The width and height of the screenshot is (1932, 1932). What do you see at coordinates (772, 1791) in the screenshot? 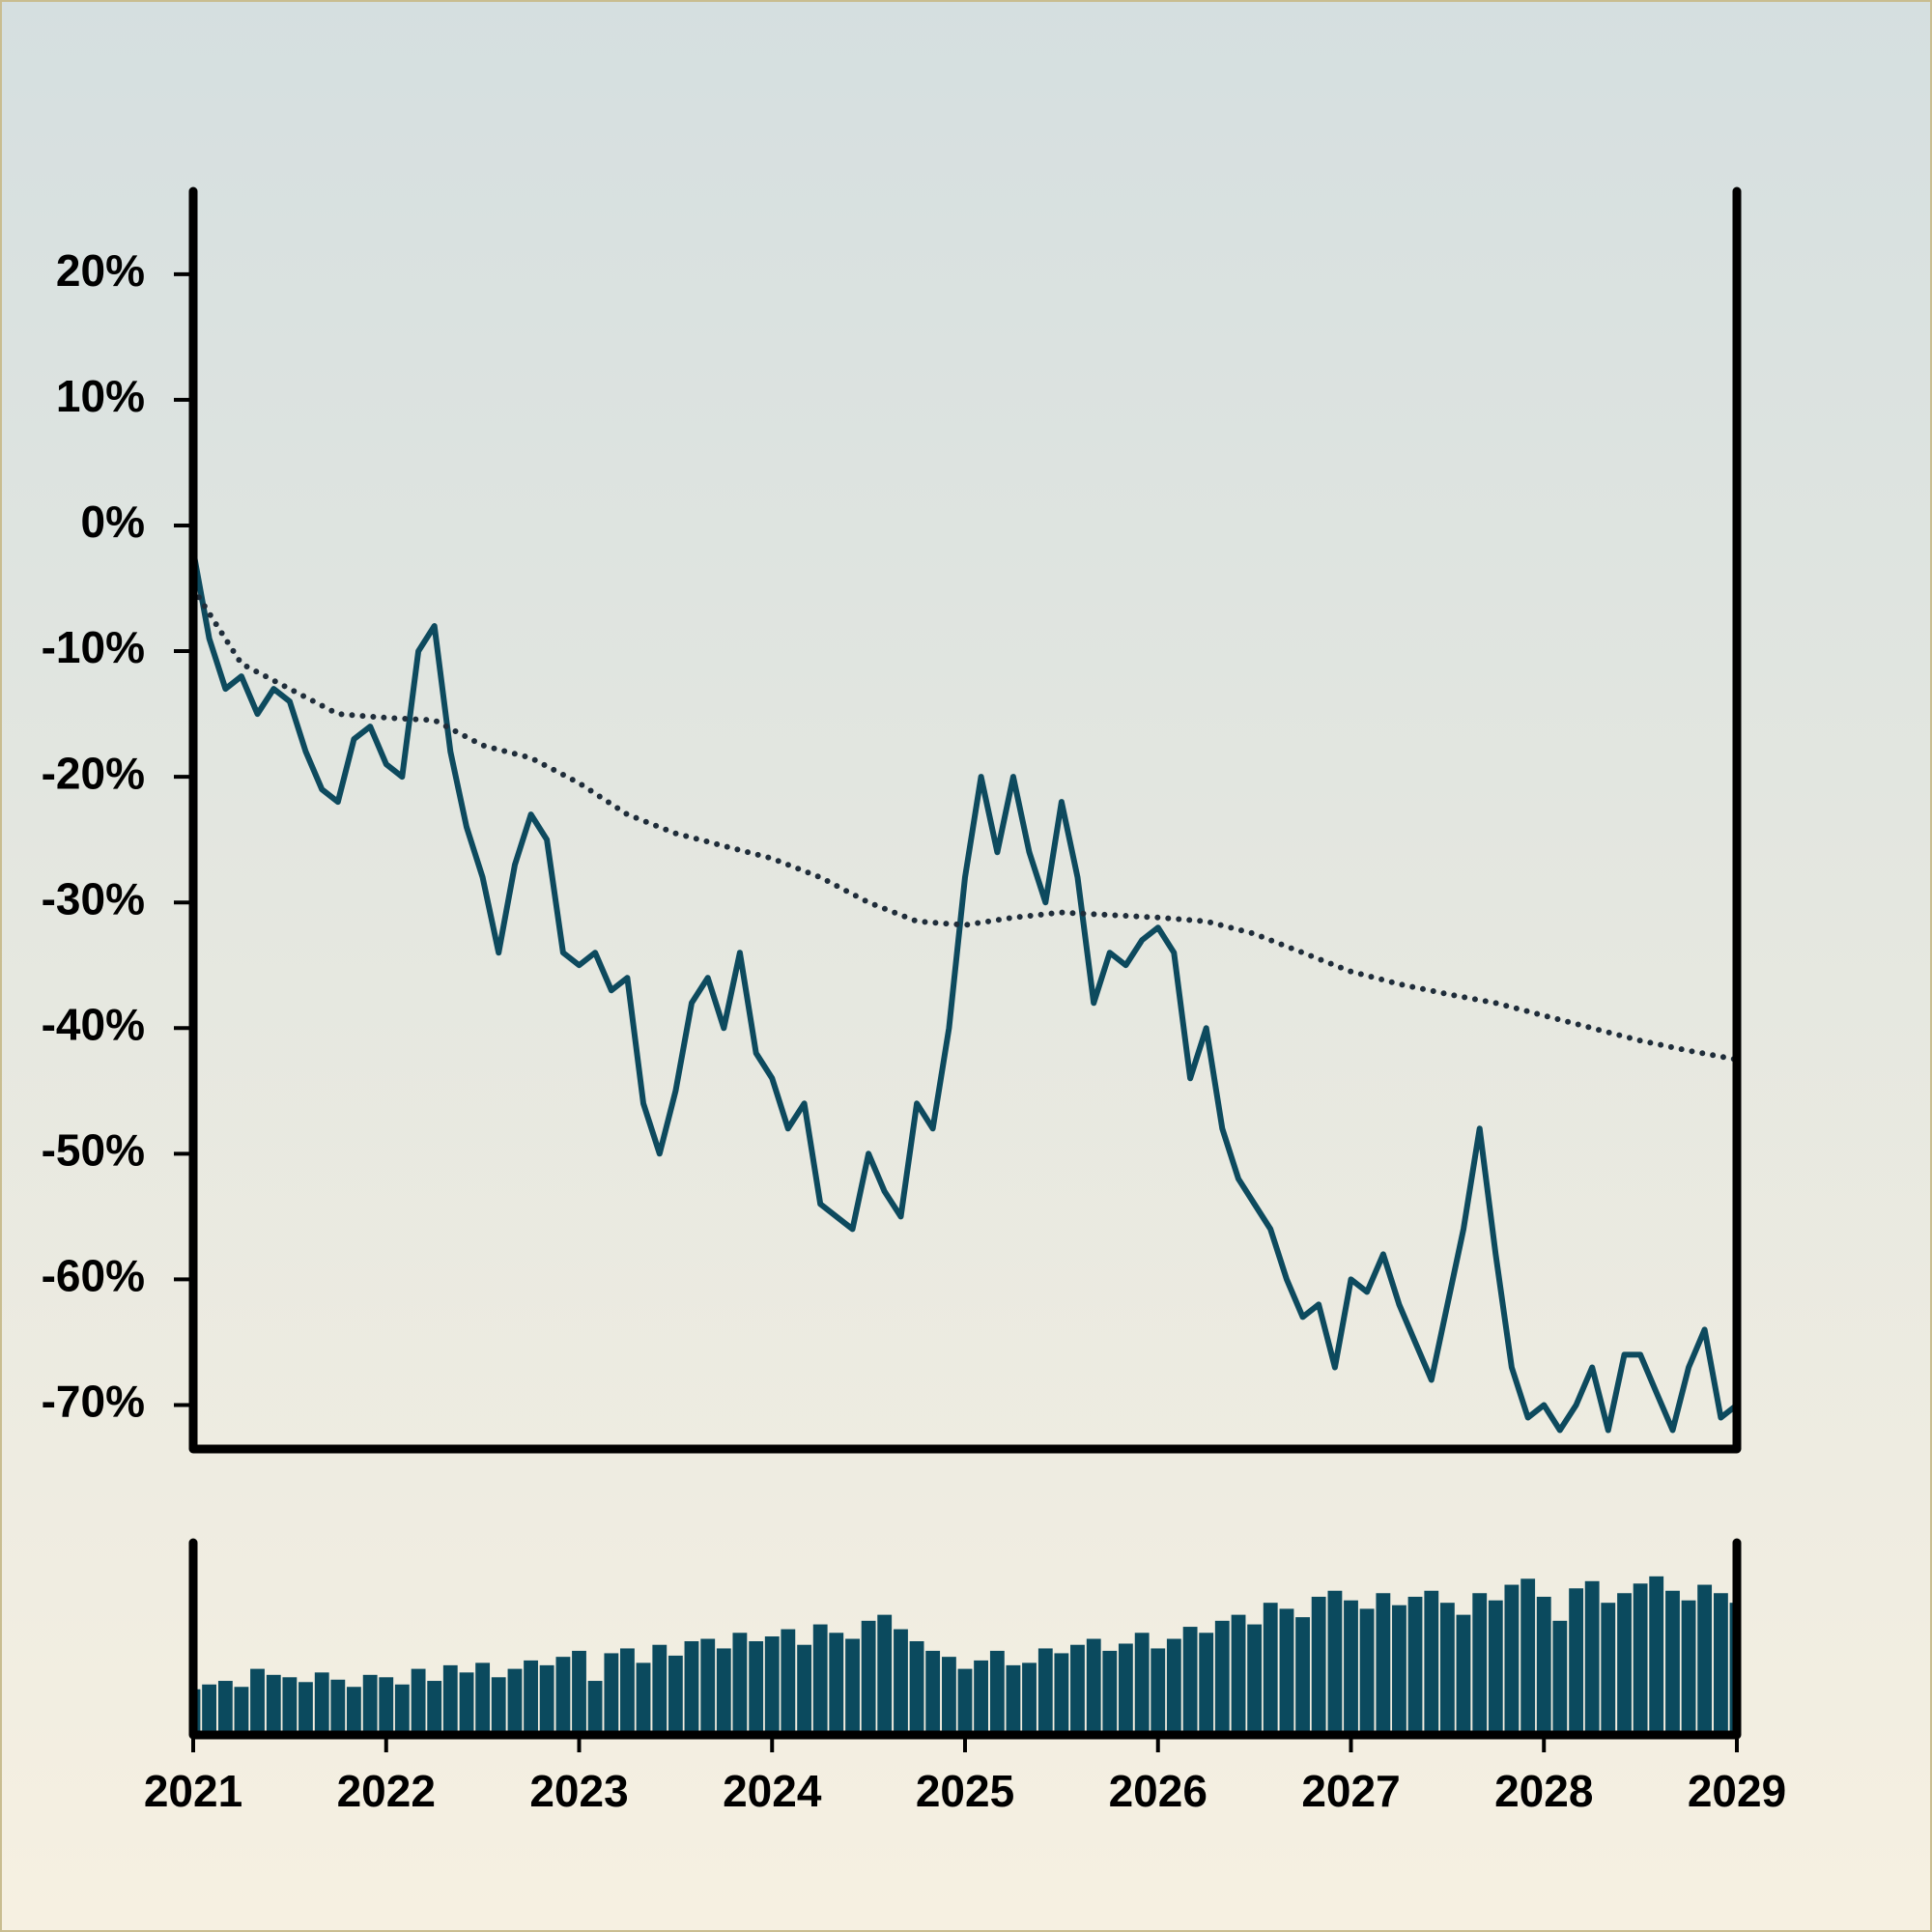
I see `x-tick-label: 2024` at bounding box center [772, 1791].